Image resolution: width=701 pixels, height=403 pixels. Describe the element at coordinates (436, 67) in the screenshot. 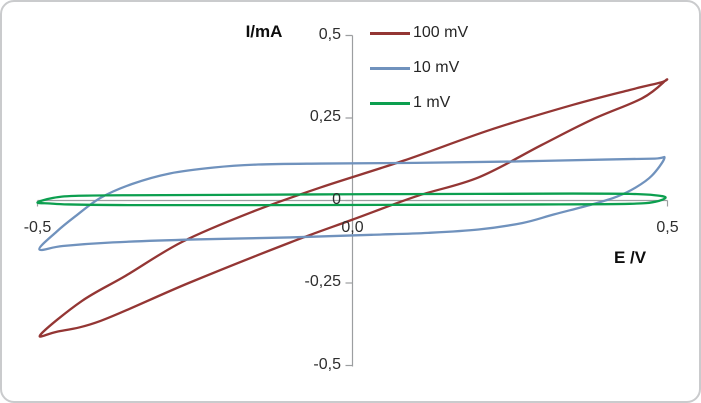

I see `legend-label: 10 mV` at that location.